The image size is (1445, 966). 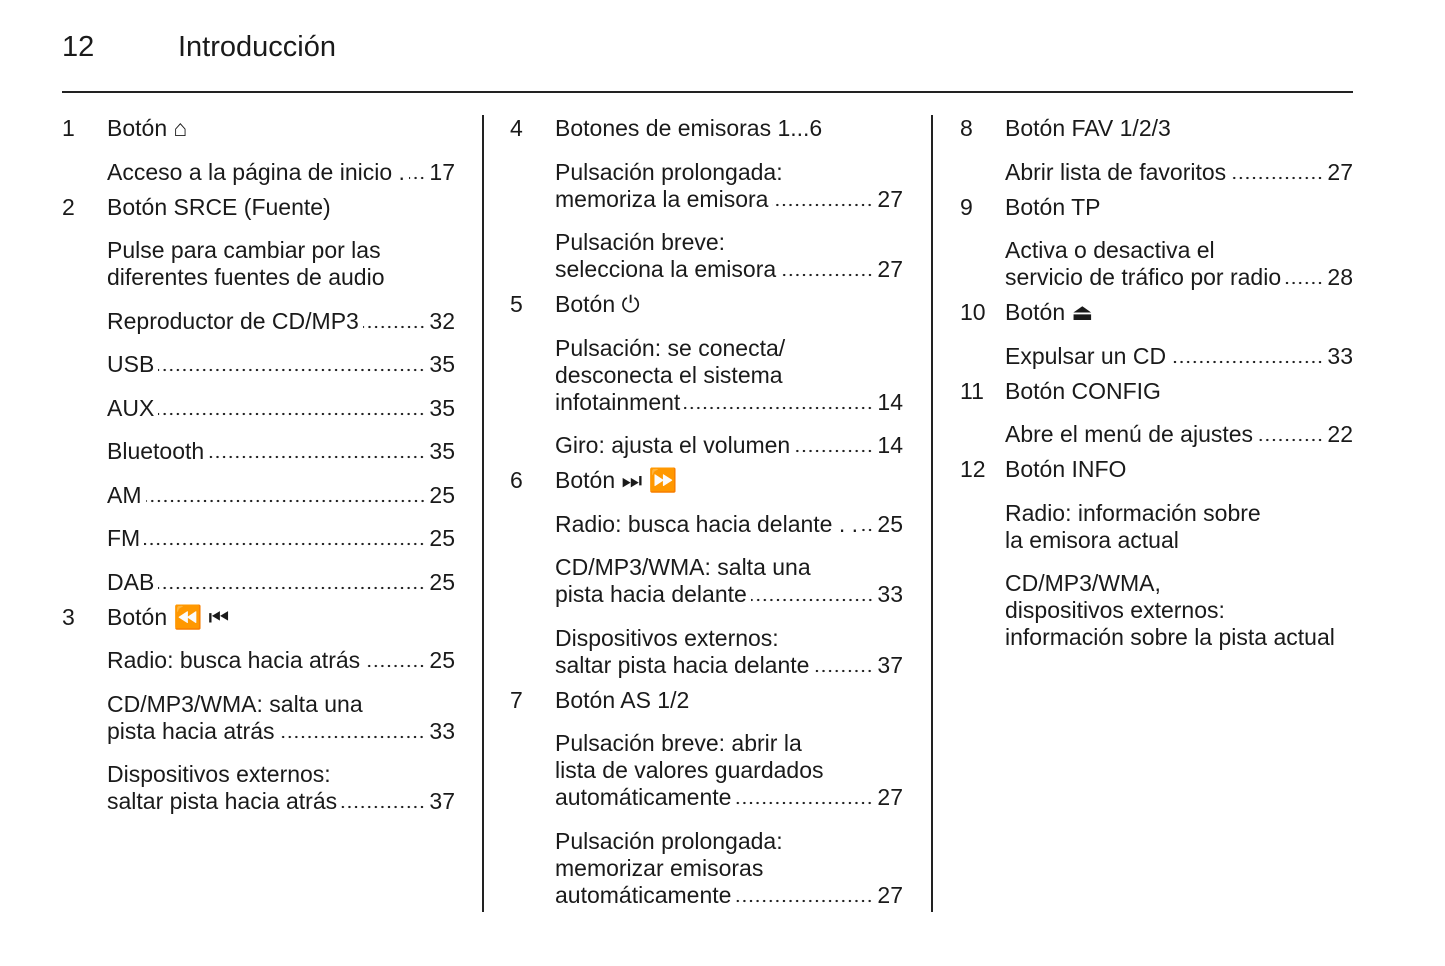 I want to click on entry-text: saltar pista hacia atrás, so click(x=222, y=801).